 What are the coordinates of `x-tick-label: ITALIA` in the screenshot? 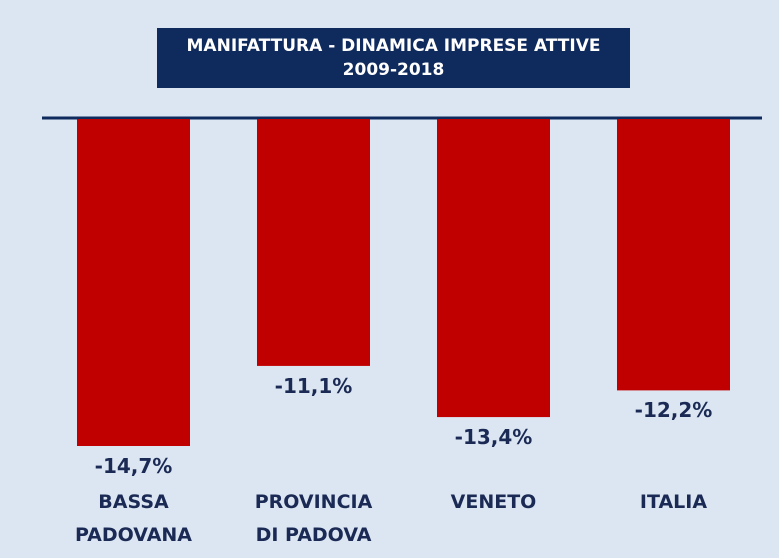 It's located at (673, 502).